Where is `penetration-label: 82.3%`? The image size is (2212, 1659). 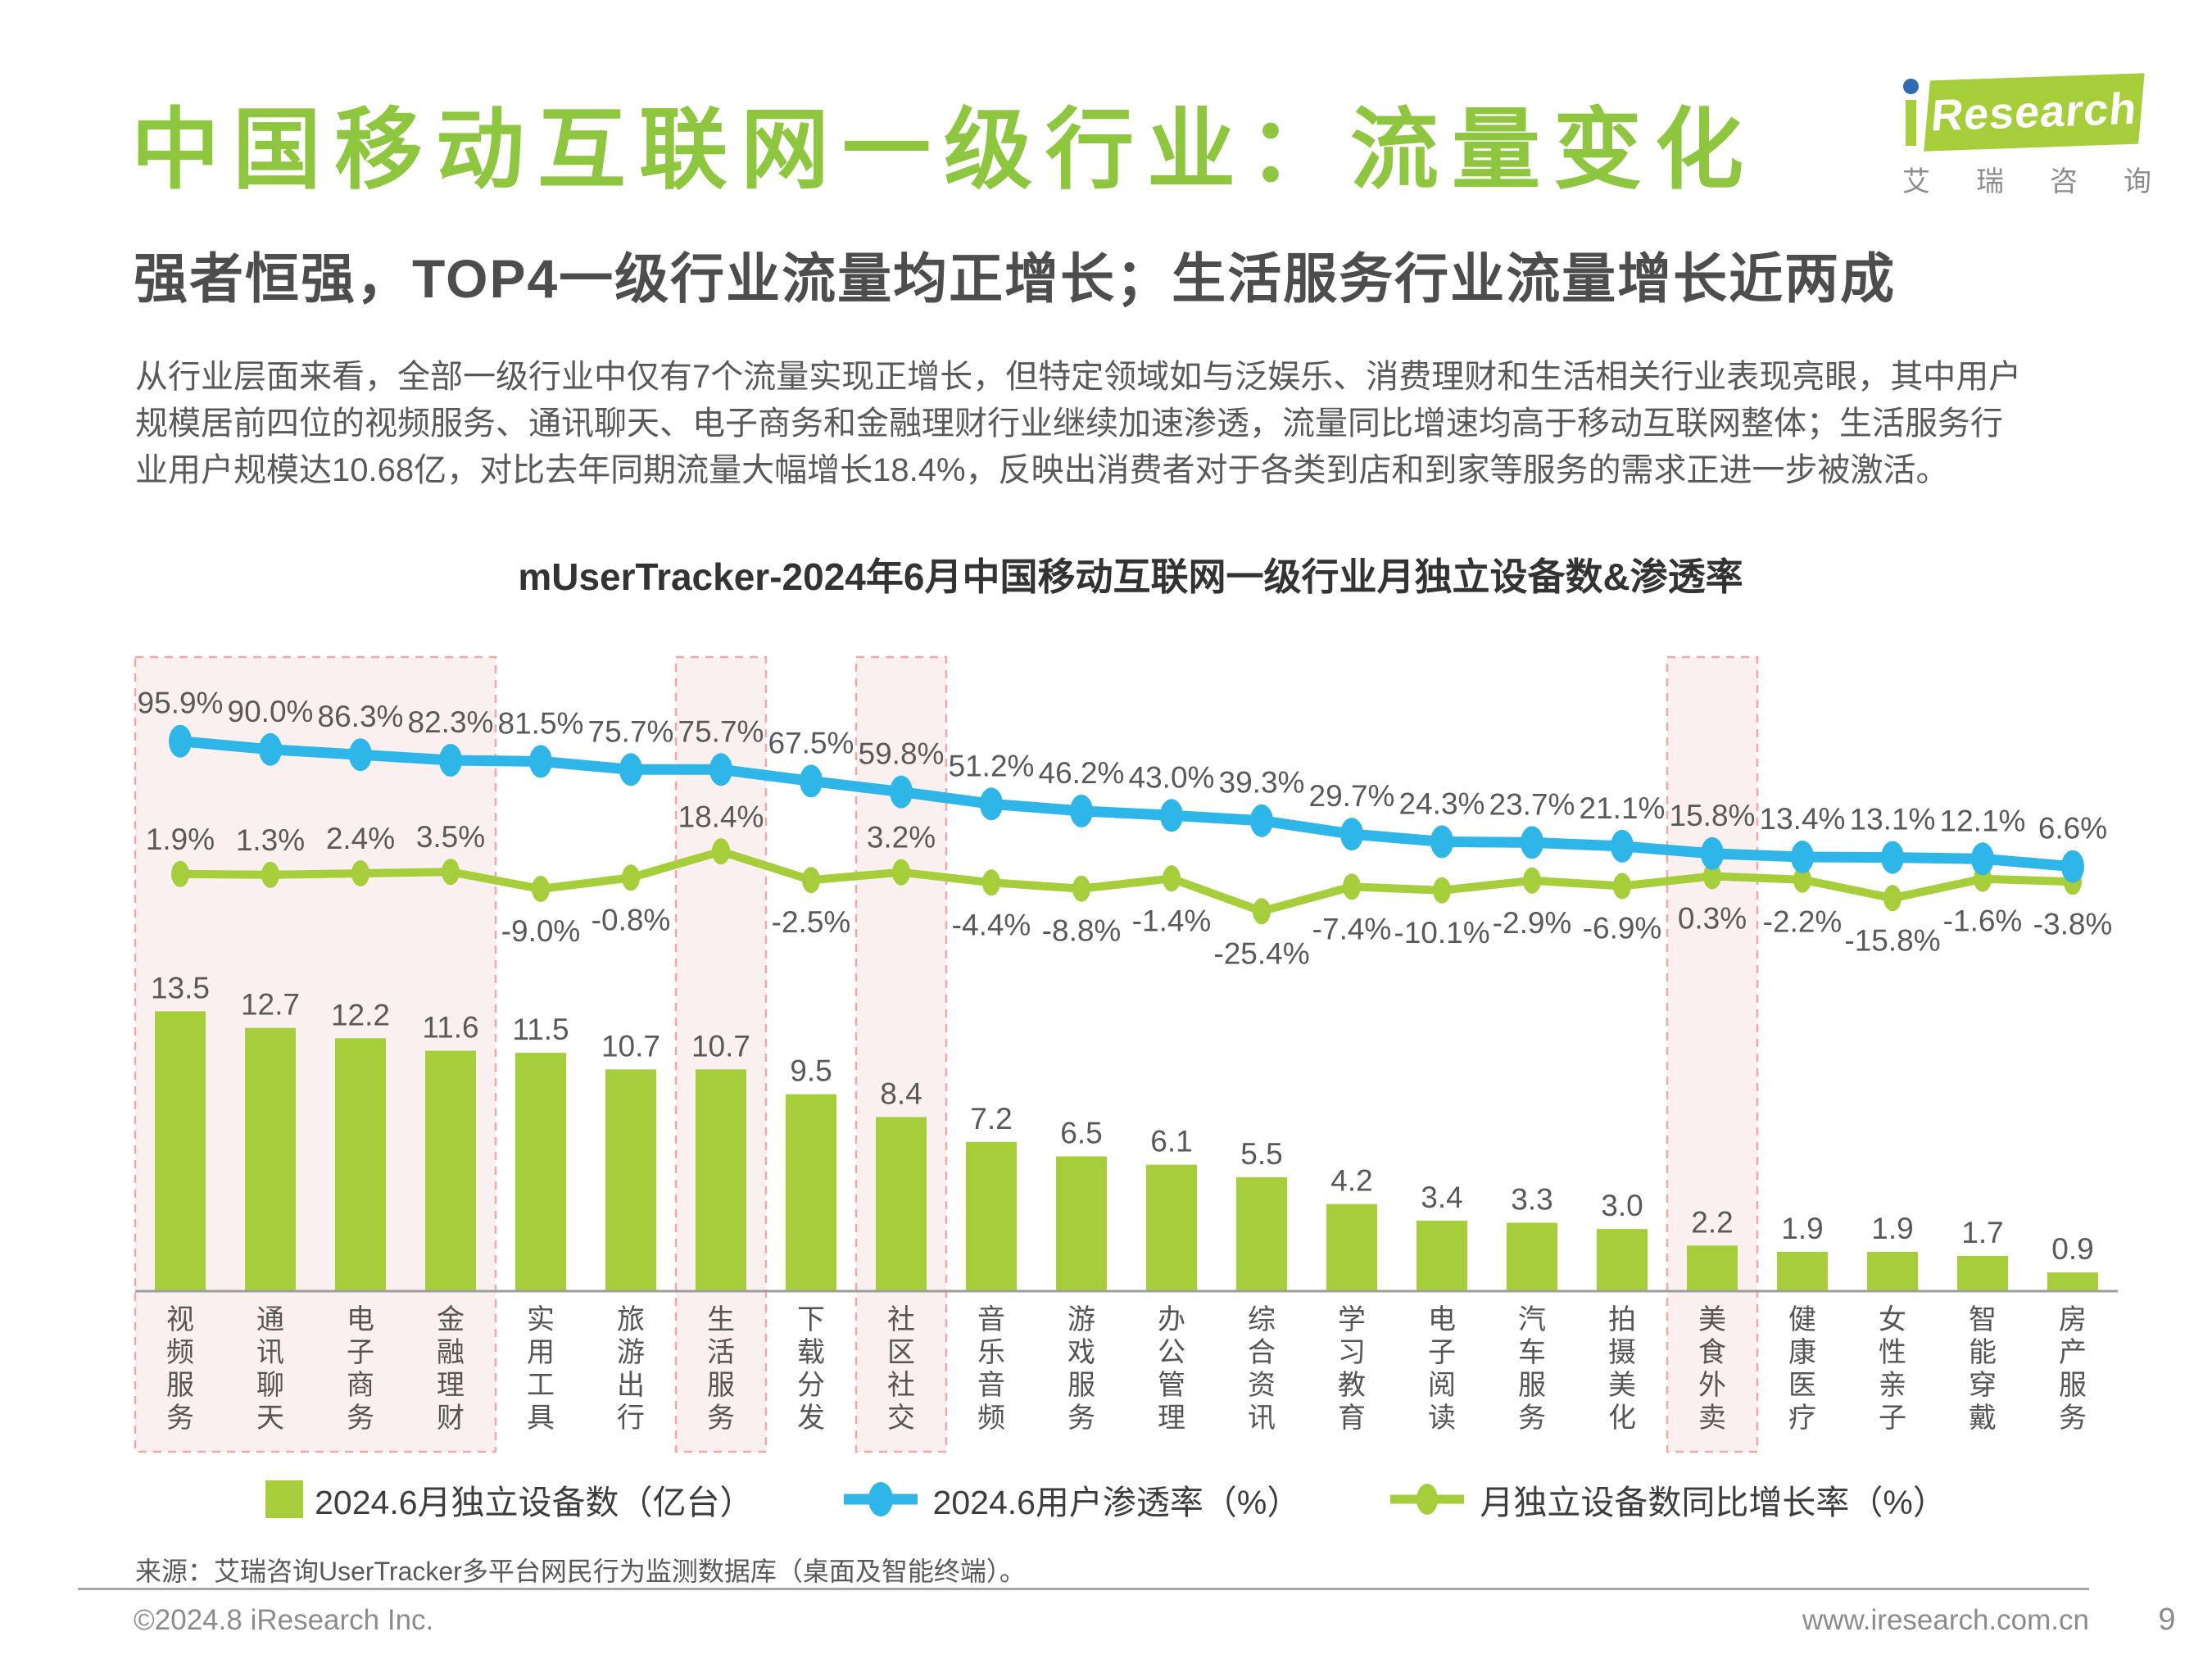
penetration-label: 82.3% is located at coordinates (451, 722).